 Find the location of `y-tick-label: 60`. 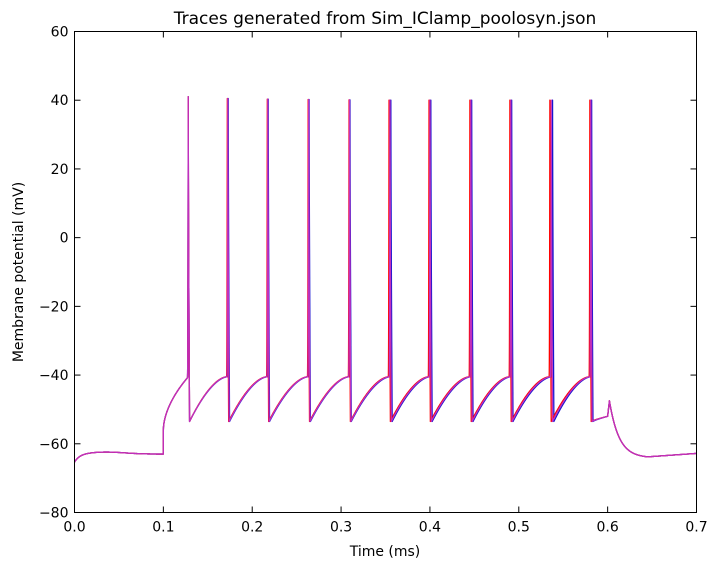

y-tick-label: 60 is located at coordinates (60, 33).